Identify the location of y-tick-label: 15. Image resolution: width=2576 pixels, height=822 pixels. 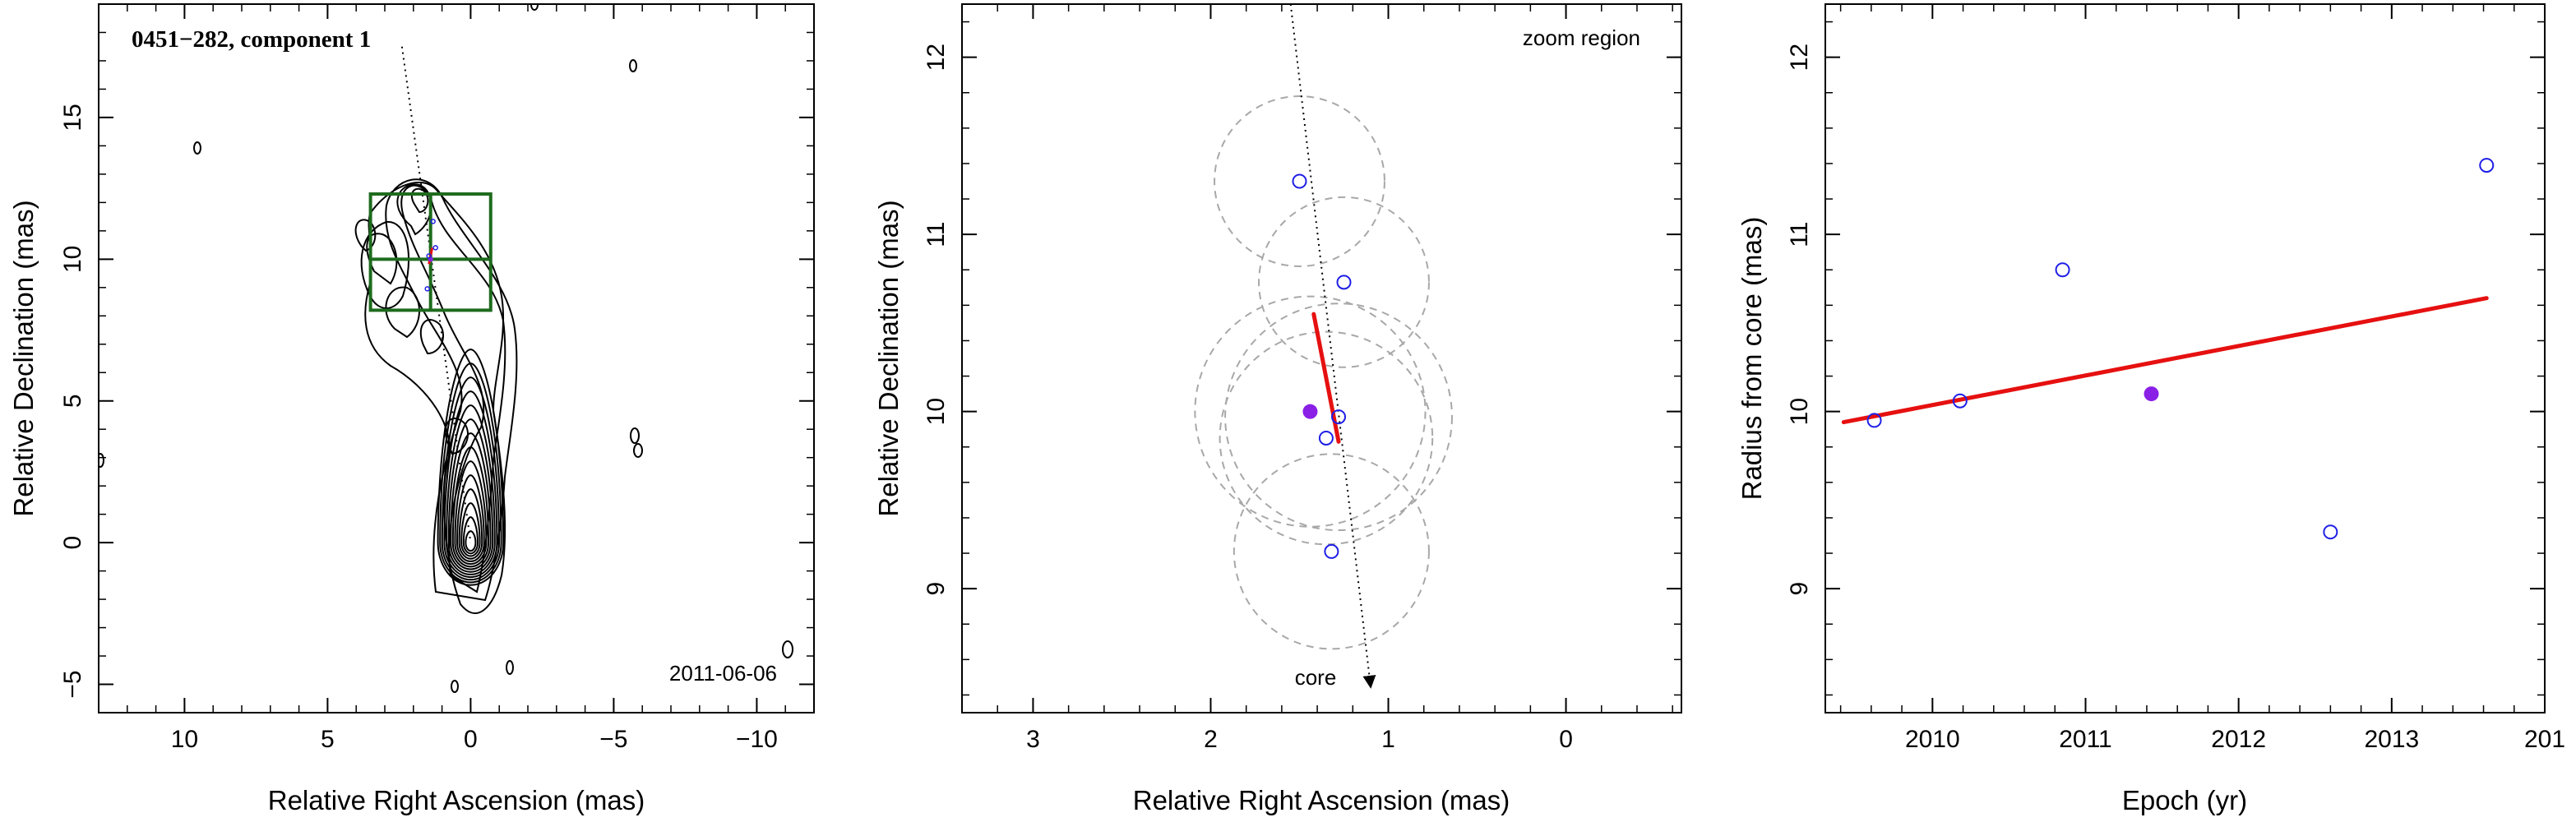
(72, 118).